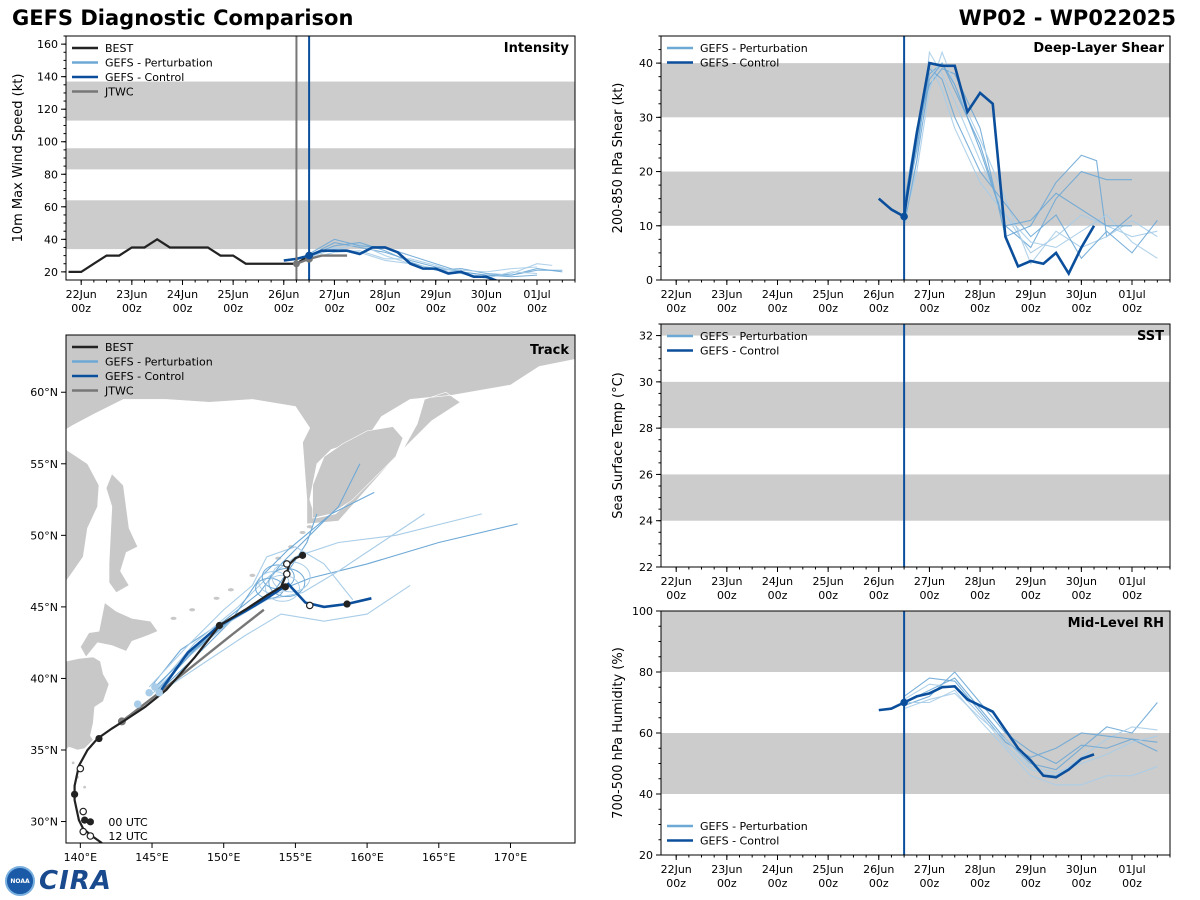 The height and width of the screenshot is (900, 1200). Describe the element at coordinates (233, 294) in the screenshot. I see `intensity-xtick-label: 25Jun` at that location.